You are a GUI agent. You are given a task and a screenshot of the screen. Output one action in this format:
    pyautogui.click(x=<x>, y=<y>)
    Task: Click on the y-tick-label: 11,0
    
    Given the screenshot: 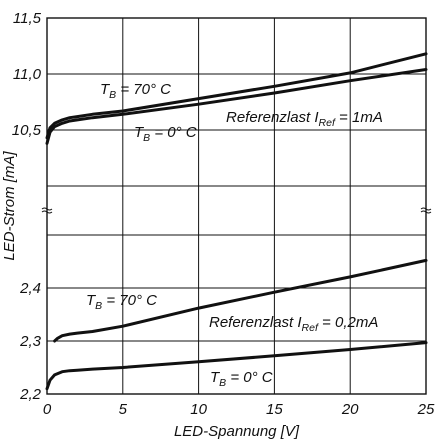 What is the action you would take?
    pyautogui.click(x=27, y=74)
    